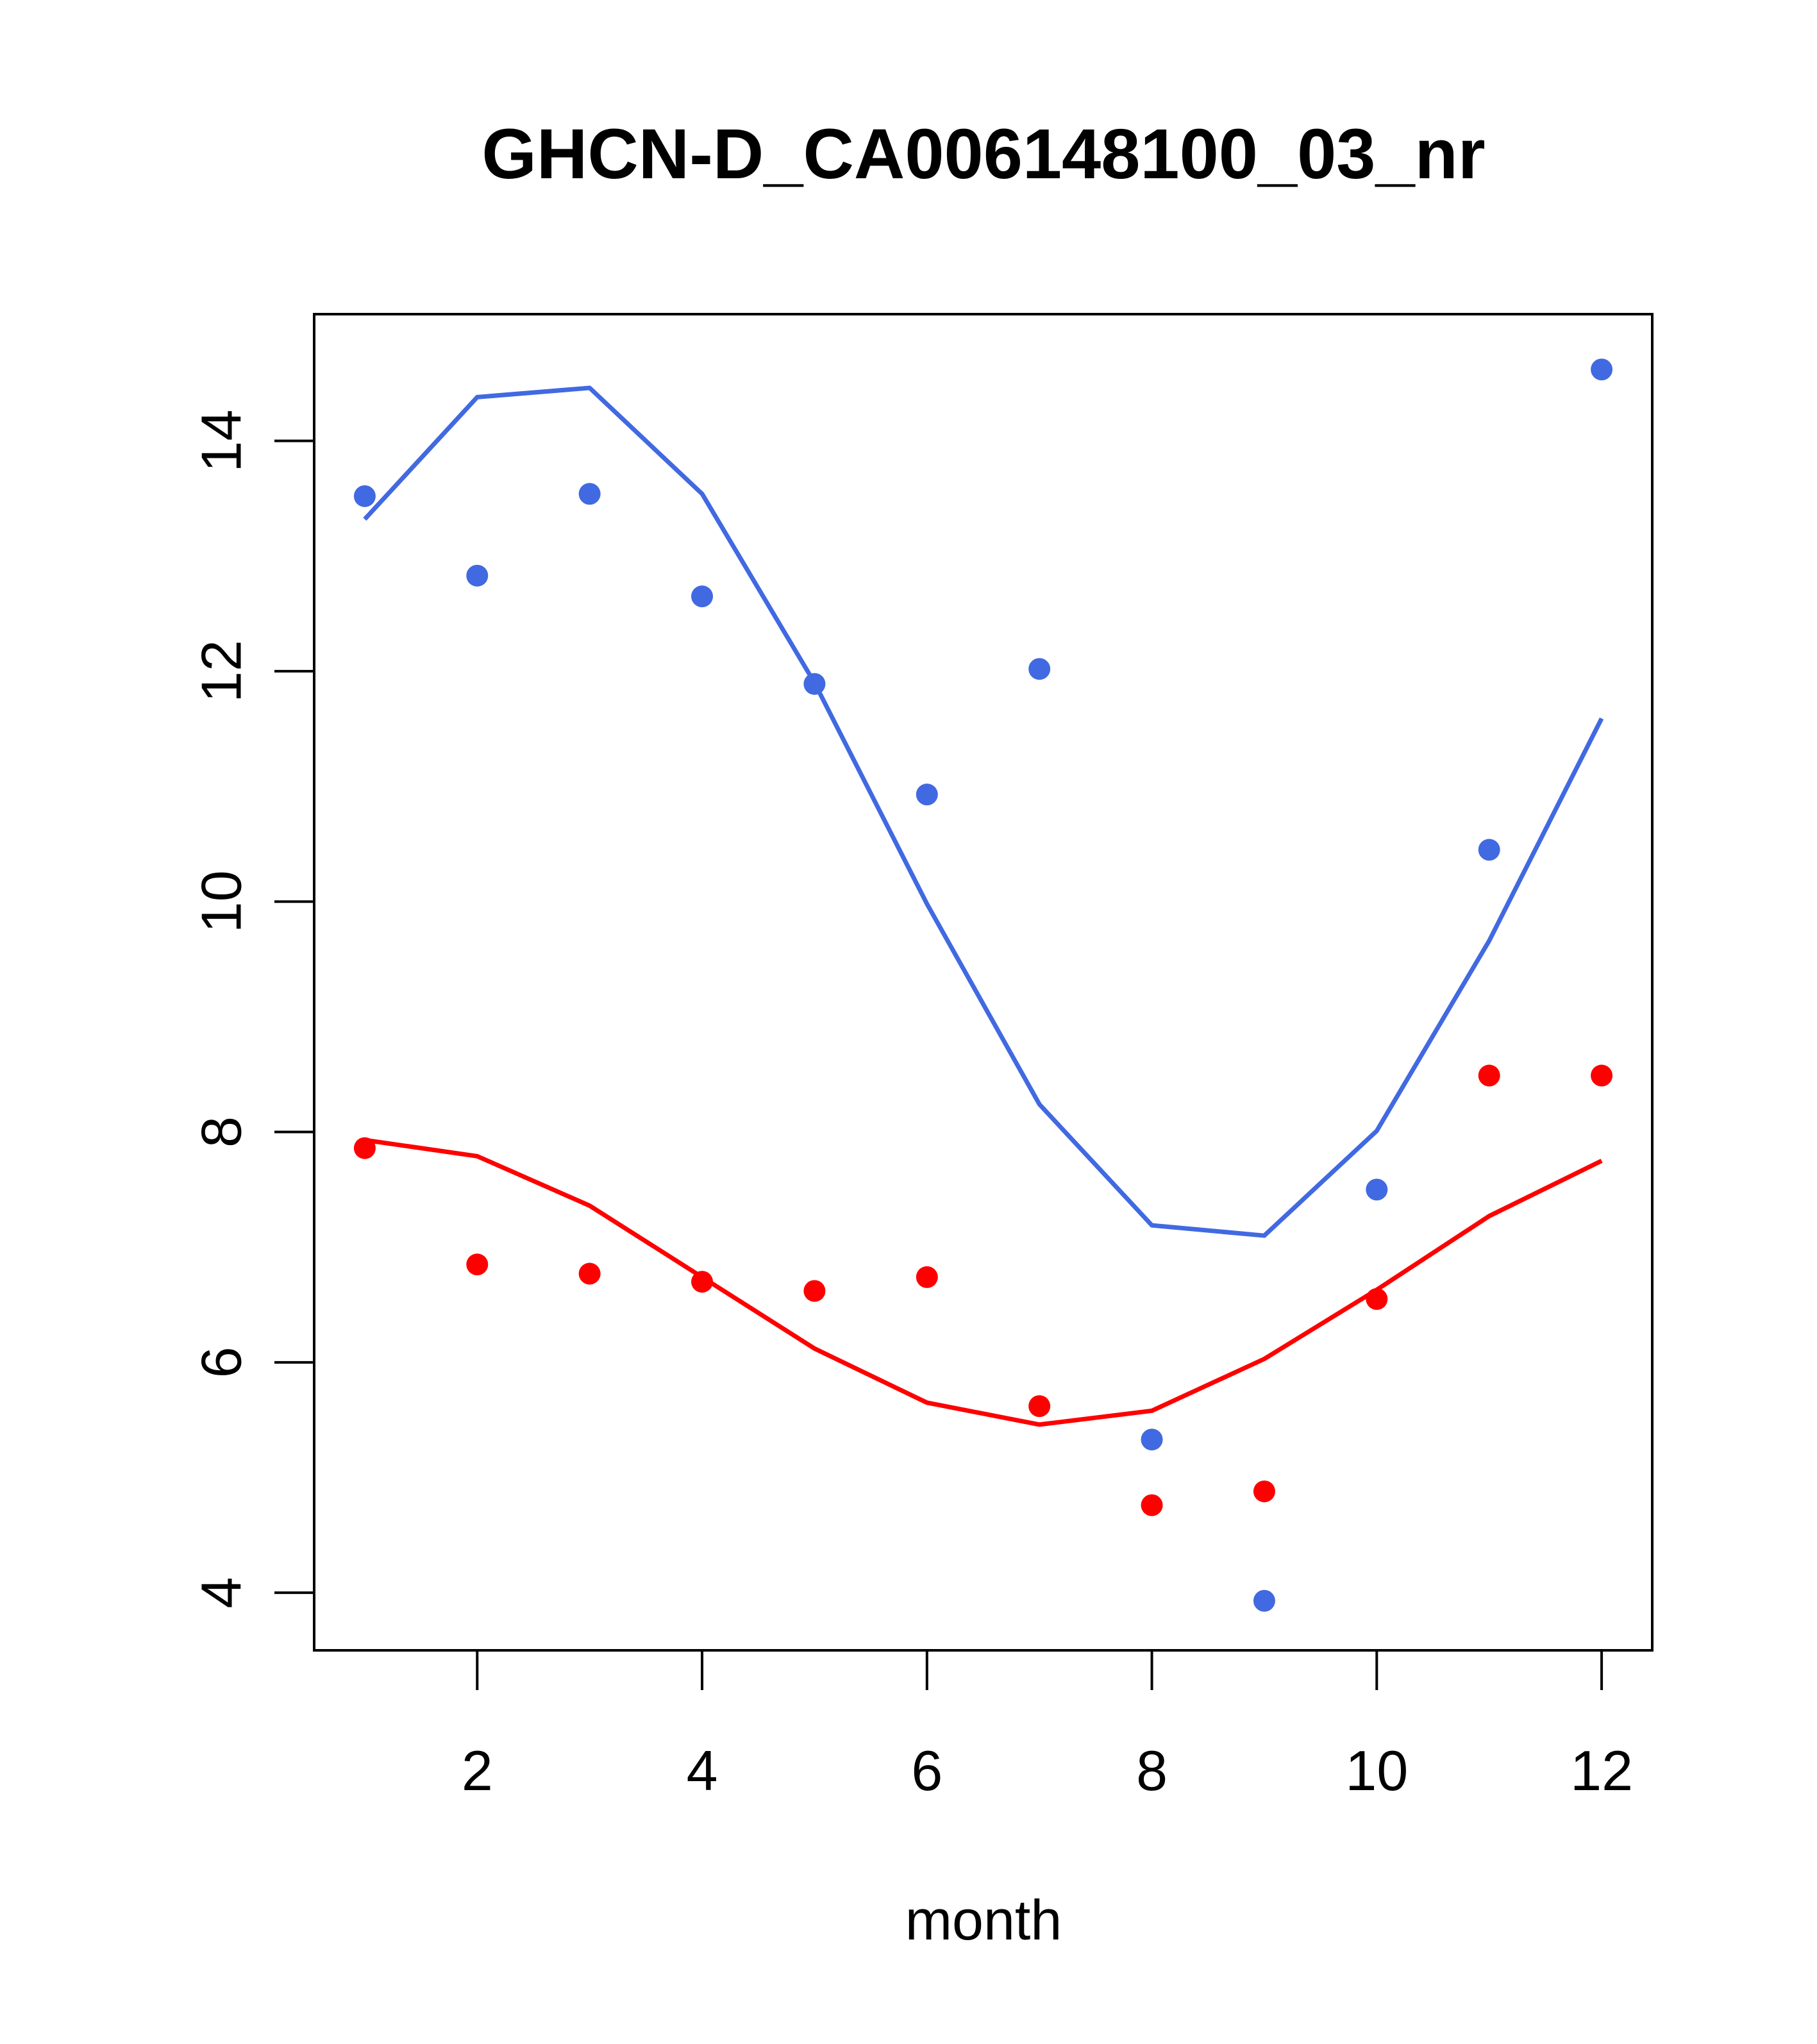  I want to click on y-tick-label: 4, so click(221, 1593).